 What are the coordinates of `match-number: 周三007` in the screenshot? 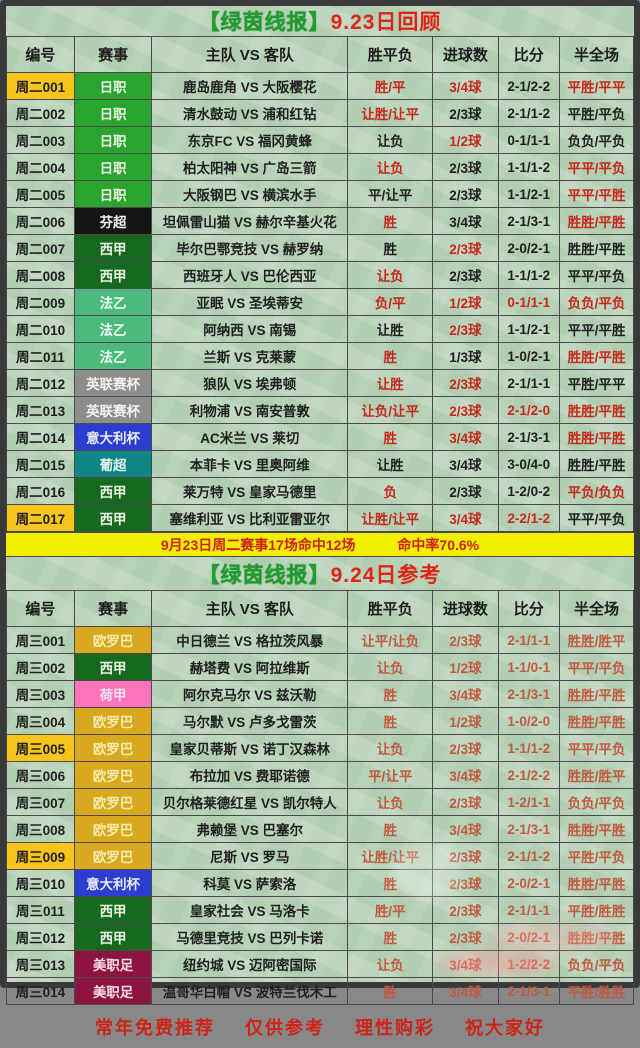 It's located at (40, 802).